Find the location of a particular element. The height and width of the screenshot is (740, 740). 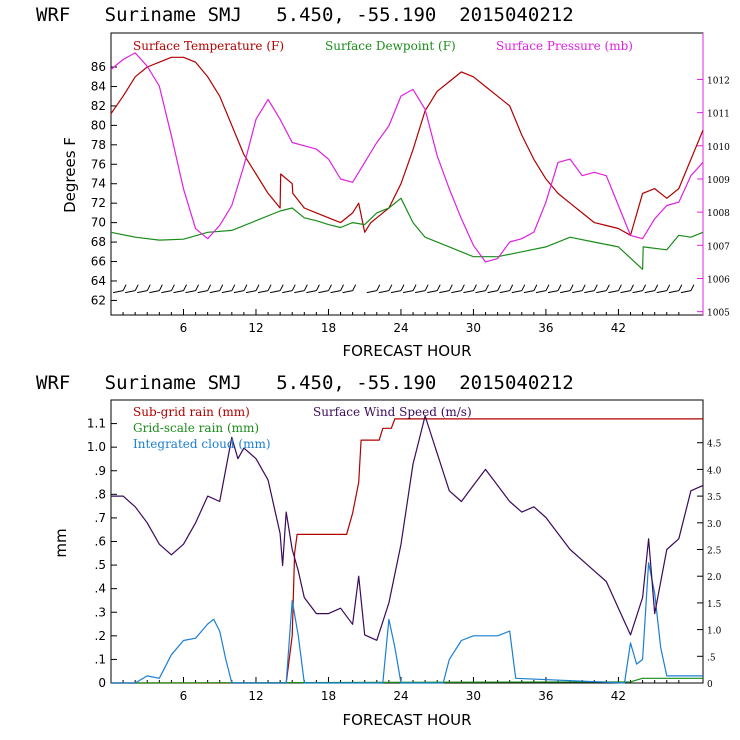

y2-tick-label: 4.5 is located at coordinates (714, 445).